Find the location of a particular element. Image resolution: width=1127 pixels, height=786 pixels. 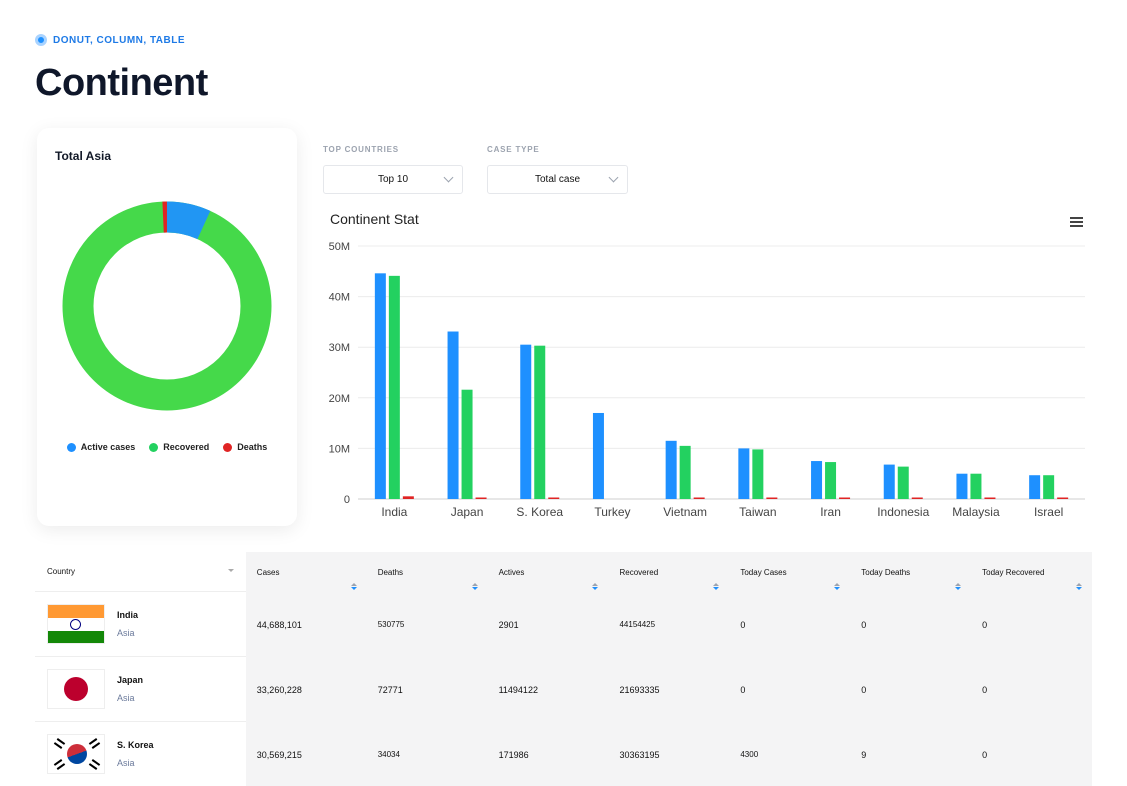

actives-cell: 11494122 is located at coordinates (548, 689).